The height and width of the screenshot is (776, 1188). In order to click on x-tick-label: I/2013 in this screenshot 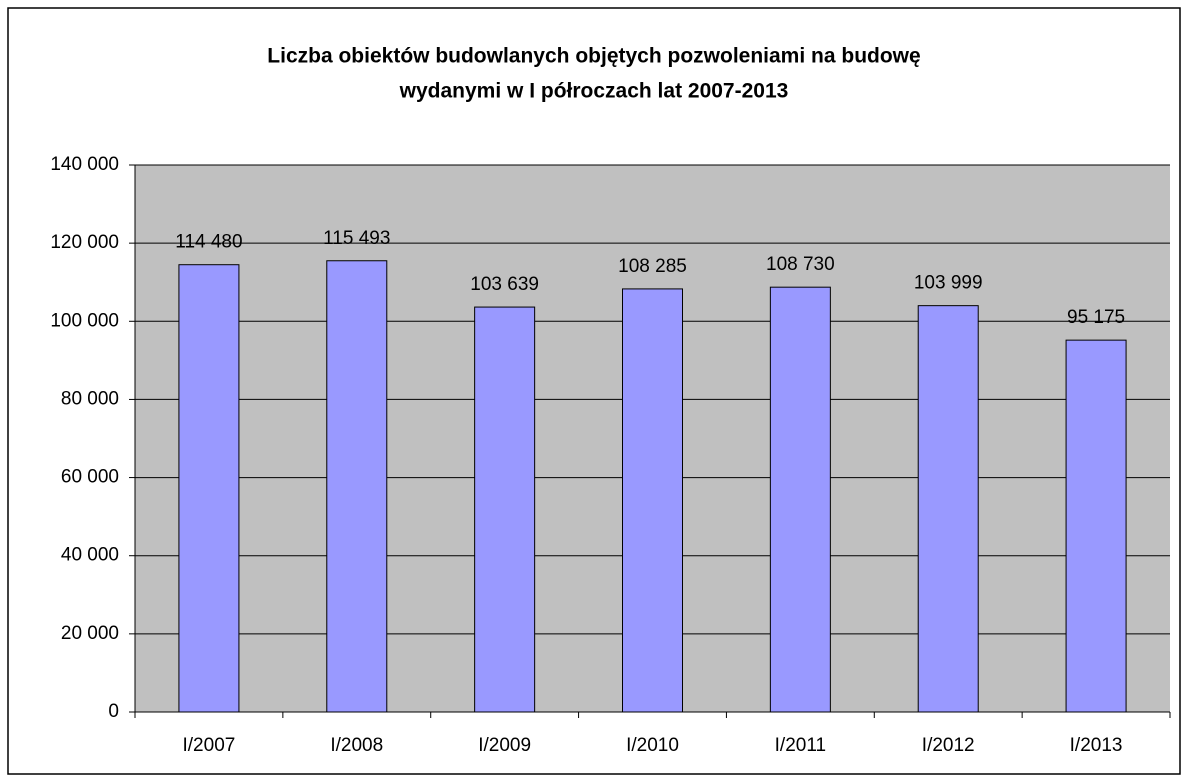, I will do `click(1096, 745)`.